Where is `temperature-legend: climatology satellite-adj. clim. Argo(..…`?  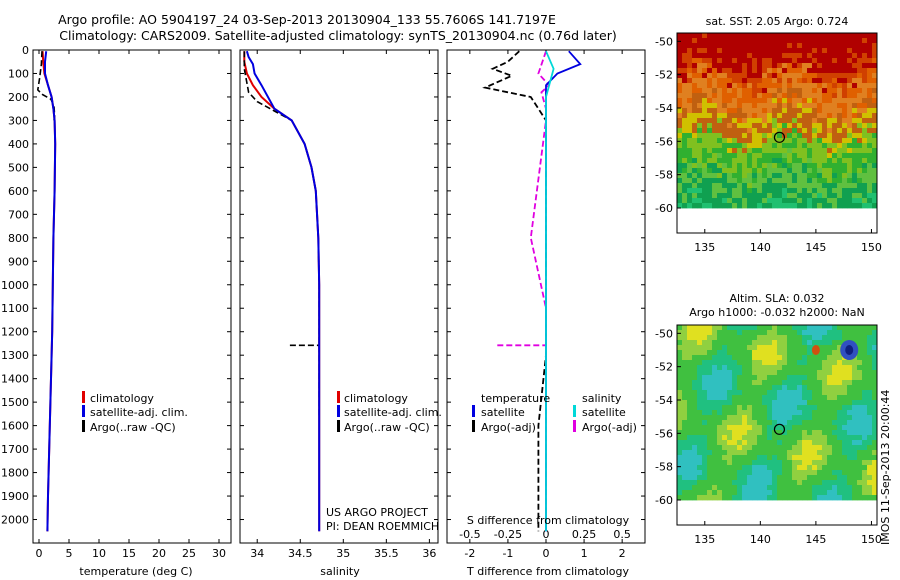 temperature-legend: climatology satellite-adj. clim. Argo(..… is located at coordinates (135, 412).